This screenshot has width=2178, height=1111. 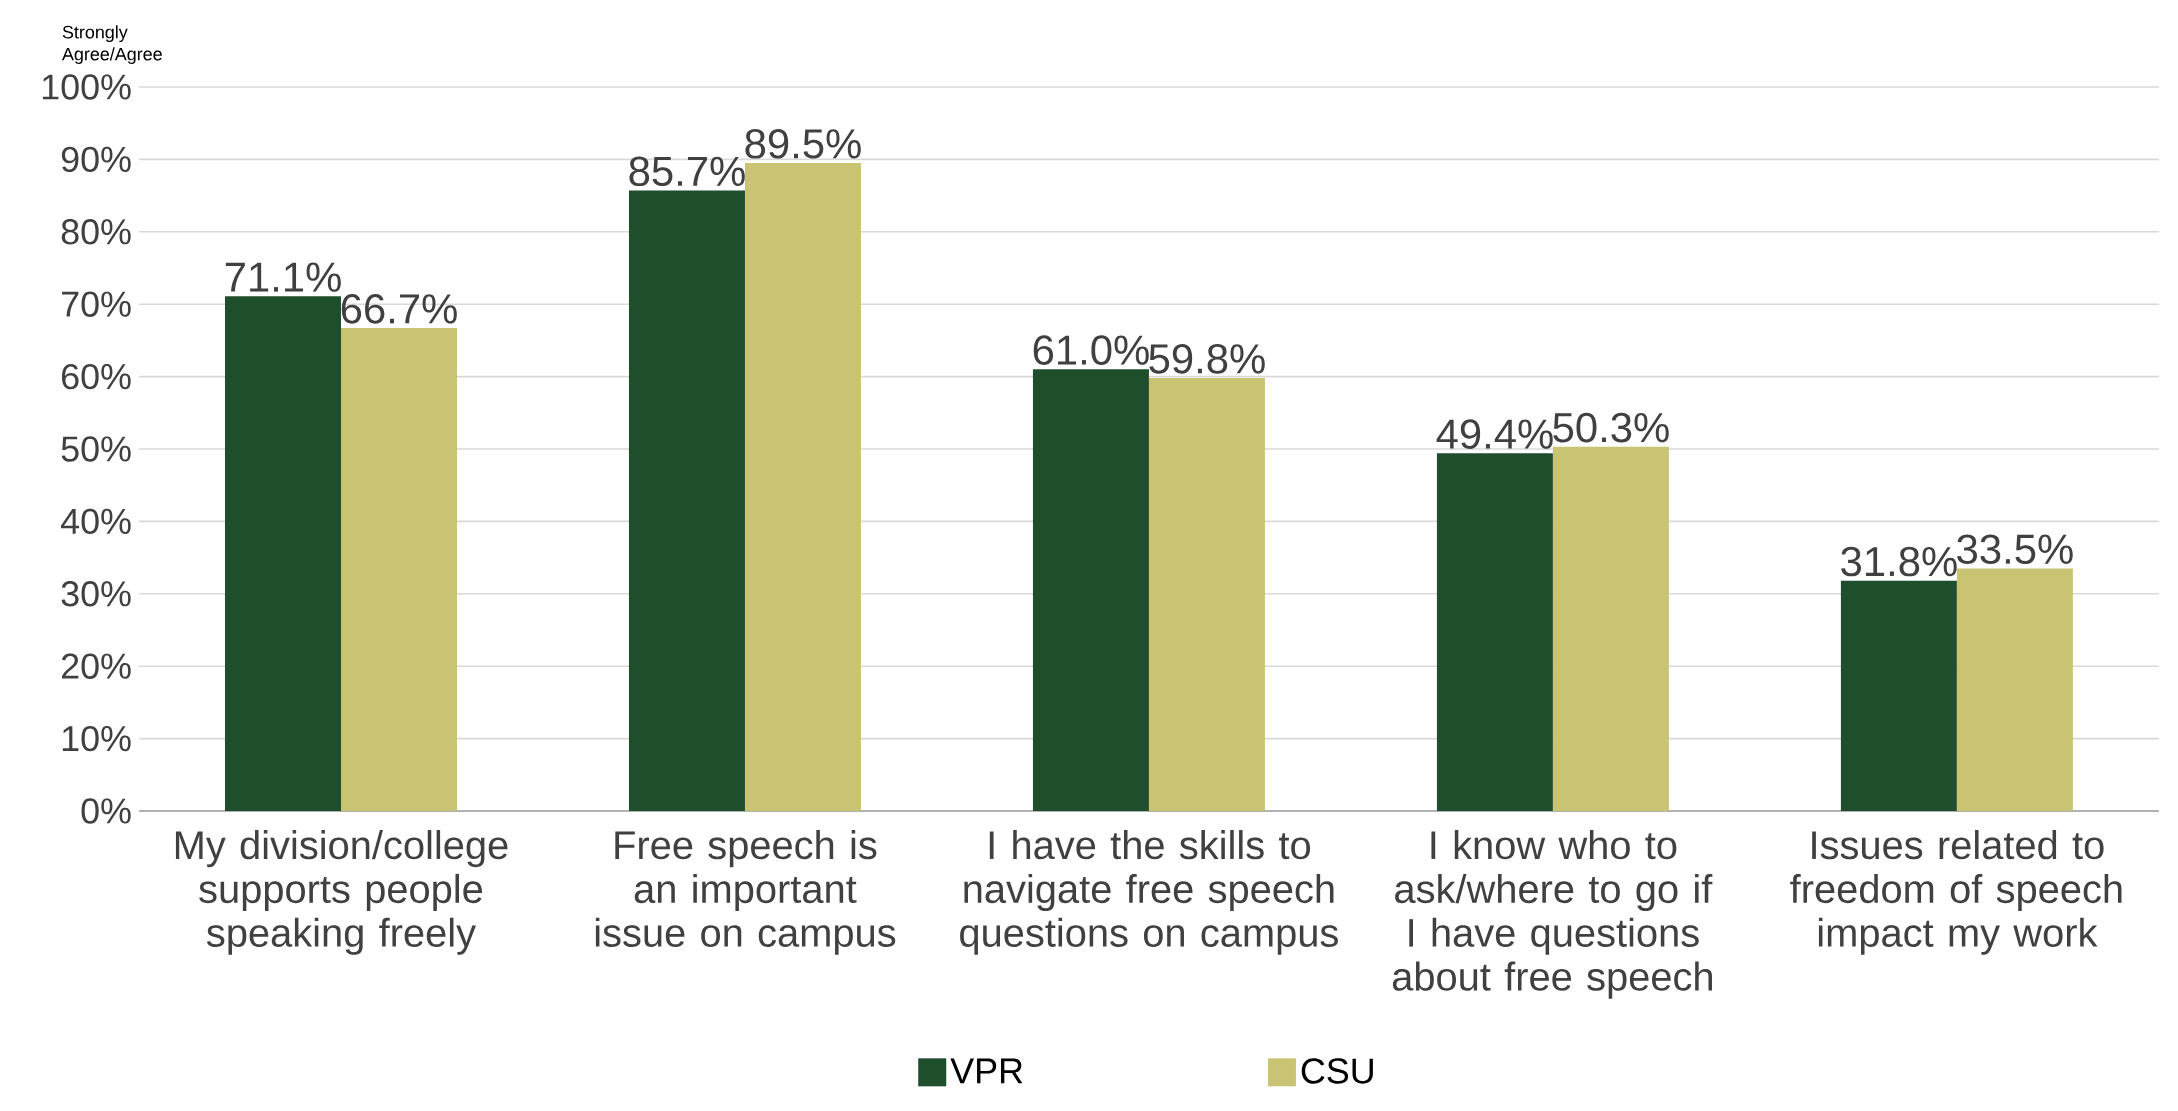 I want to click on y-tick-label: 40%, so click(x=95, y=521).